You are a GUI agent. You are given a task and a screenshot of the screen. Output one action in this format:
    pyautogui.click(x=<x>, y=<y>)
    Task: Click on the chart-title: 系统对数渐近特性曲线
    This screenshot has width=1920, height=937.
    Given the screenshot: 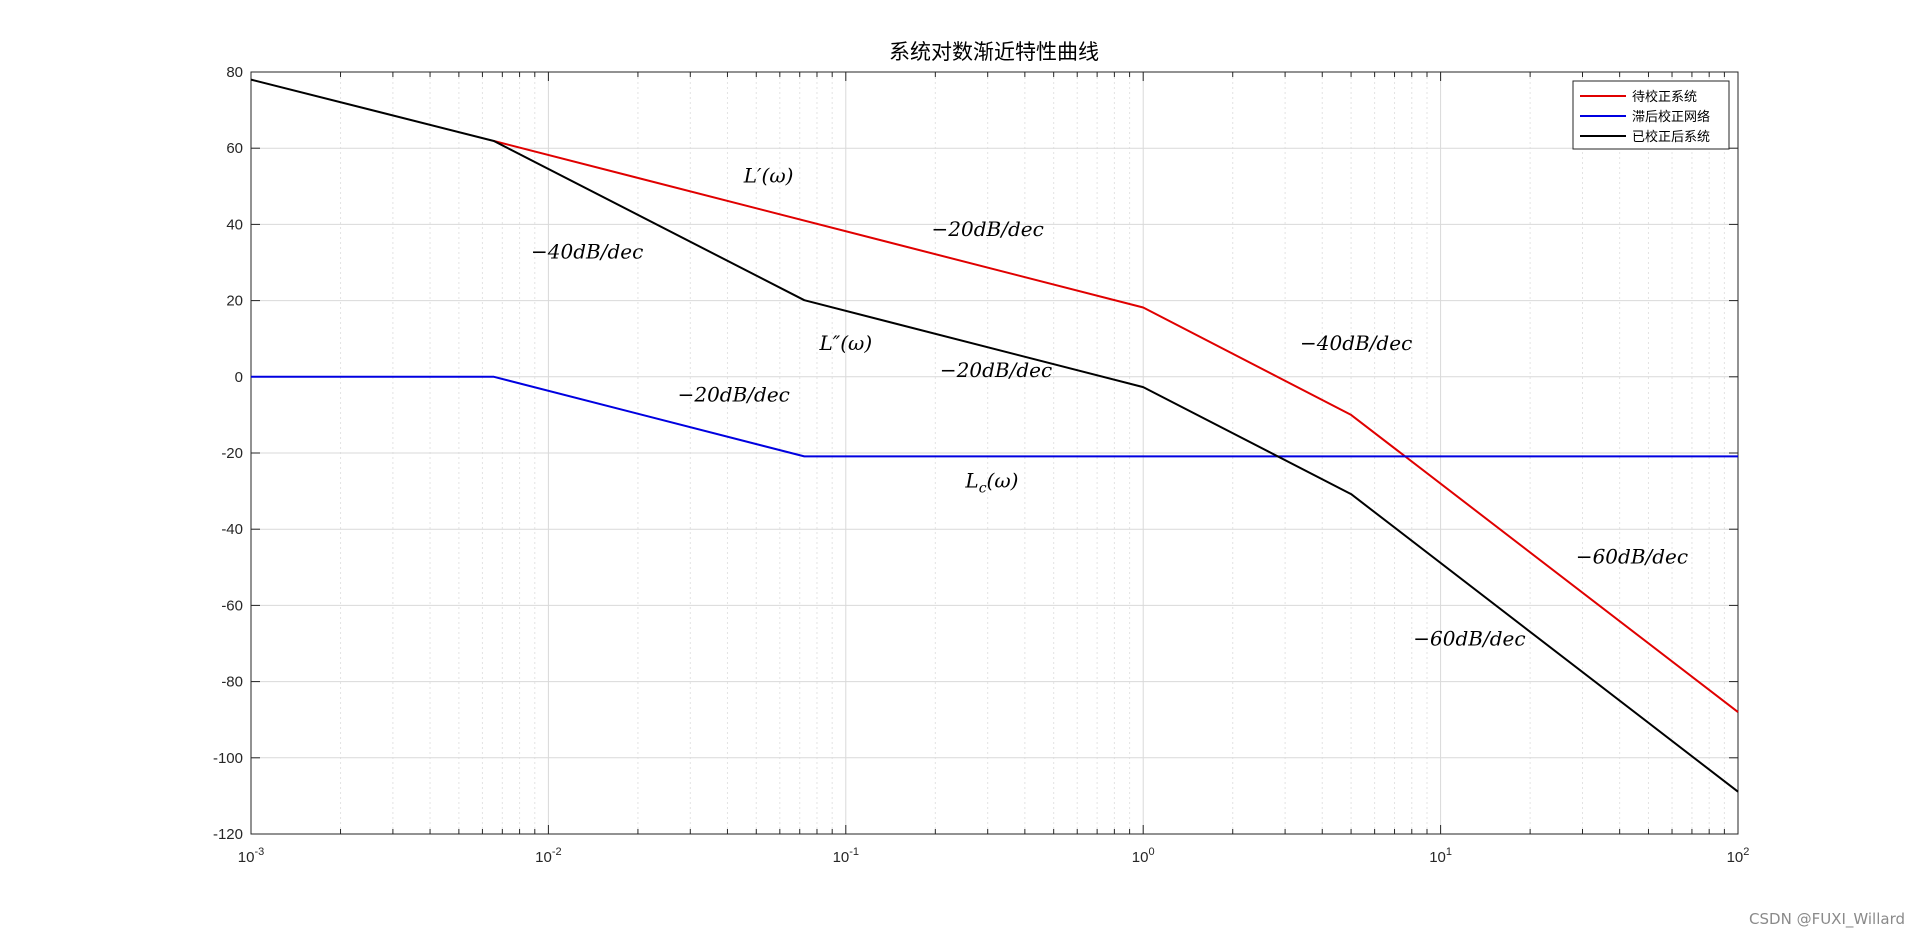 What is the action you would take?
    pyautogui.click(x=994, y=52)
    